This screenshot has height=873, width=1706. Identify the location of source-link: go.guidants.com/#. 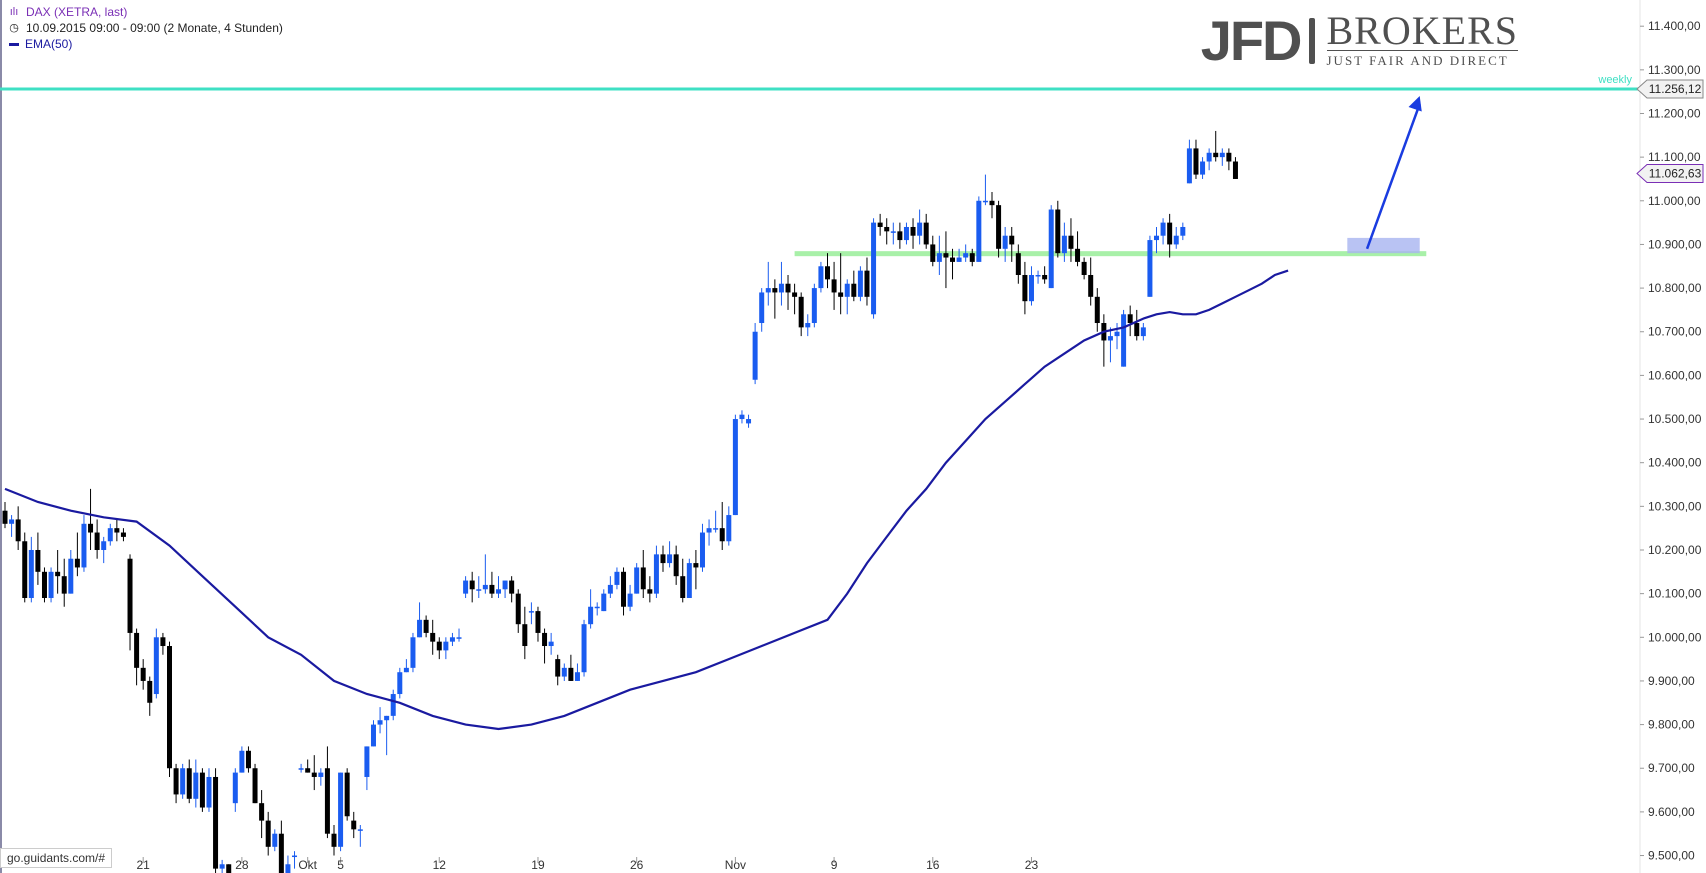
(56, 858).